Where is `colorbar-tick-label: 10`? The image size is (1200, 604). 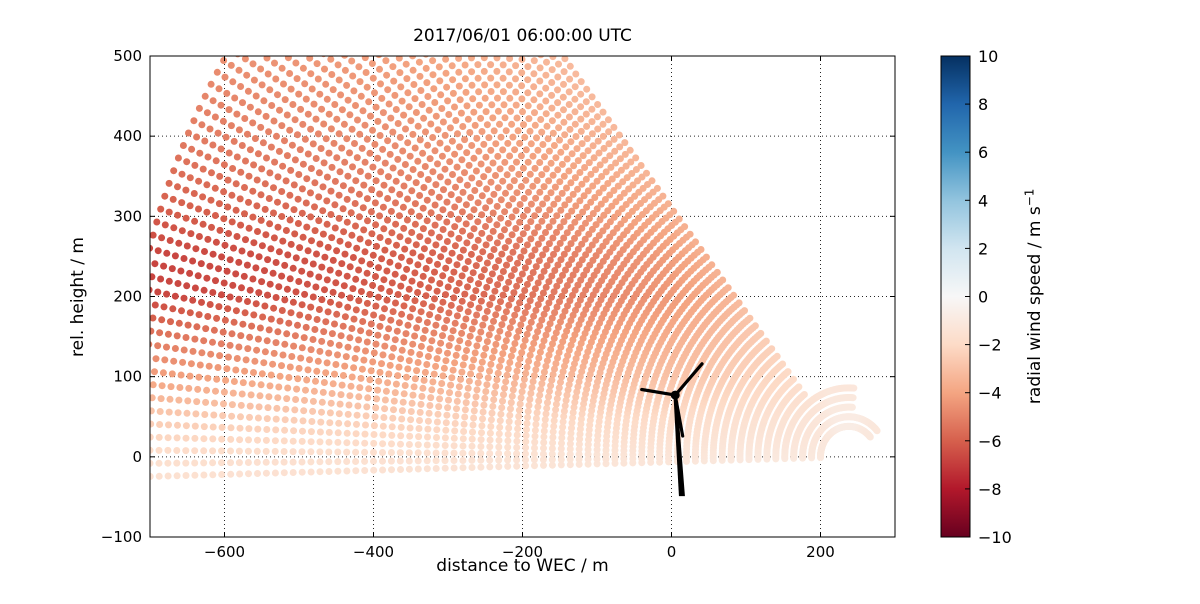 colorbar-tick-label: 10 is located at coordinates (988, 56).